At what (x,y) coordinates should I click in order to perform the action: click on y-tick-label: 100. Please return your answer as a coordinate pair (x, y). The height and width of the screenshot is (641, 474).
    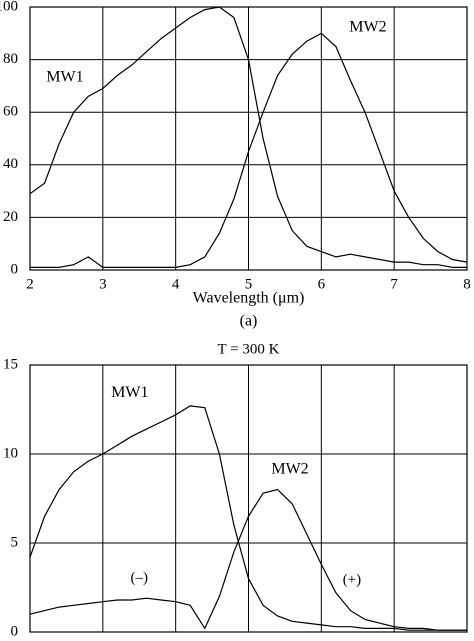
    Looking at the image, I should click on (9, 7).